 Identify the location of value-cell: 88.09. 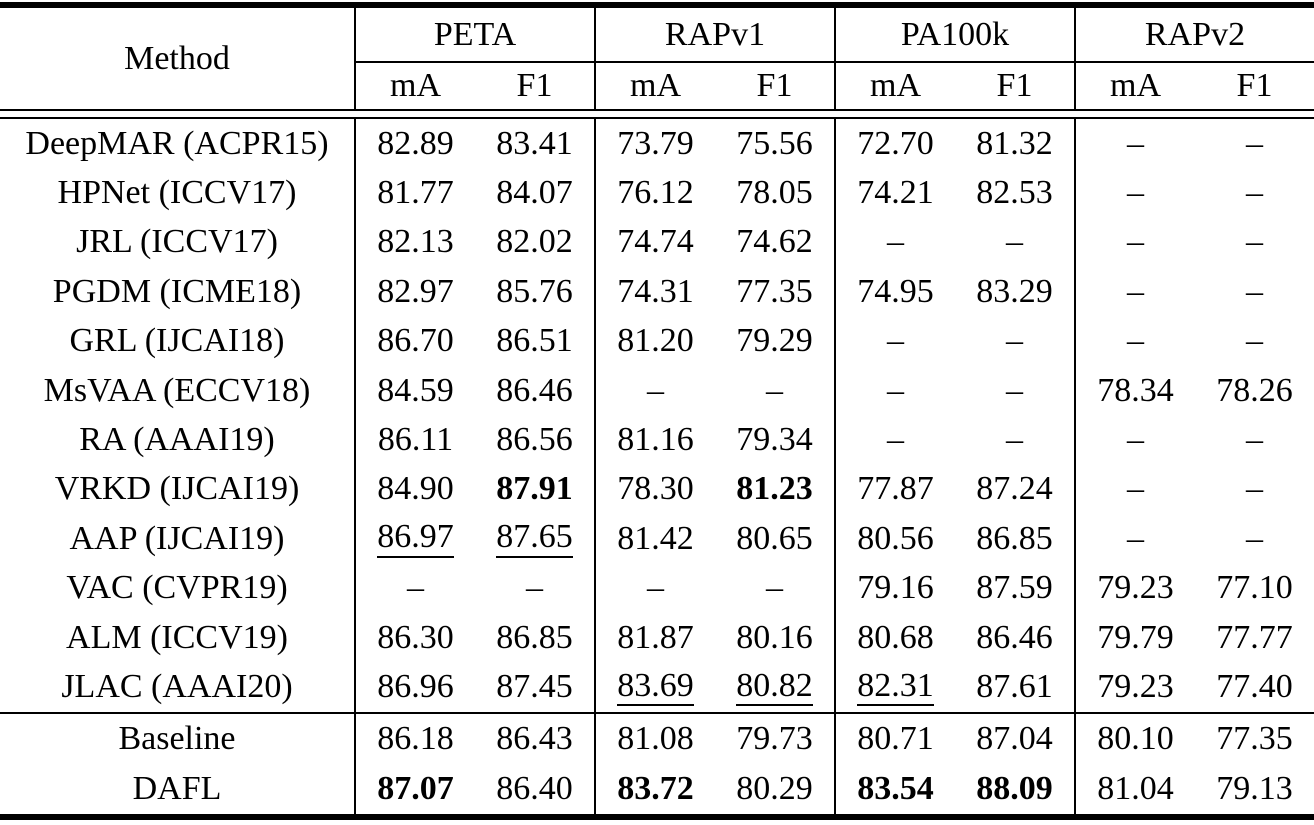
(1015, 788).